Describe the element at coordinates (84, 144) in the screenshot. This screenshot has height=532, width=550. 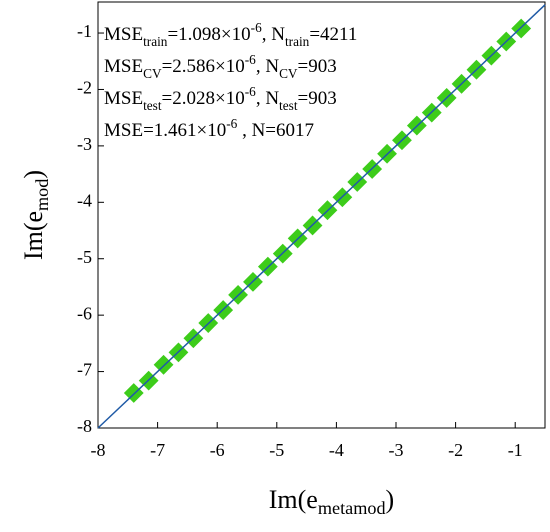
I see `y-tick-label: -3` at that location.